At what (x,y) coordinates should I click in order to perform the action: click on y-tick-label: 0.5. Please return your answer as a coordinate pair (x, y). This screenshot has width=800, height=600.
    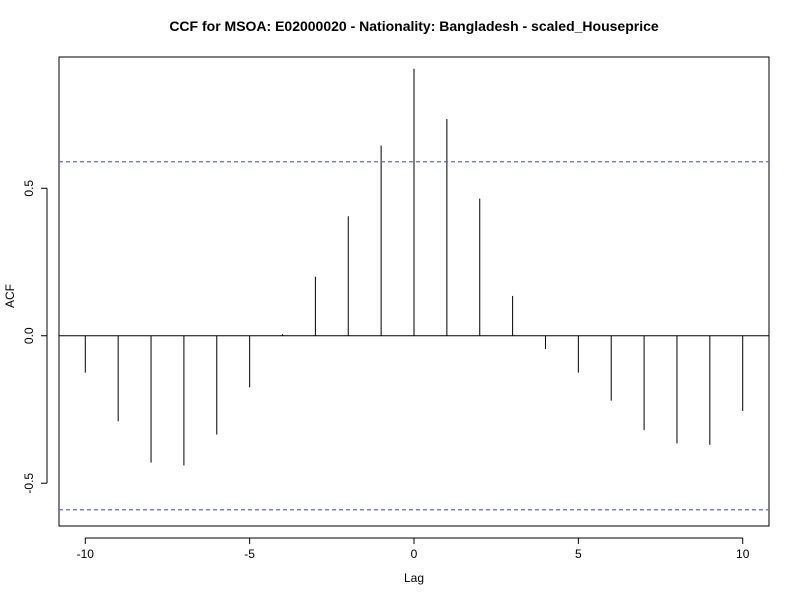
    Looking at the image, I should click on (29, 188).